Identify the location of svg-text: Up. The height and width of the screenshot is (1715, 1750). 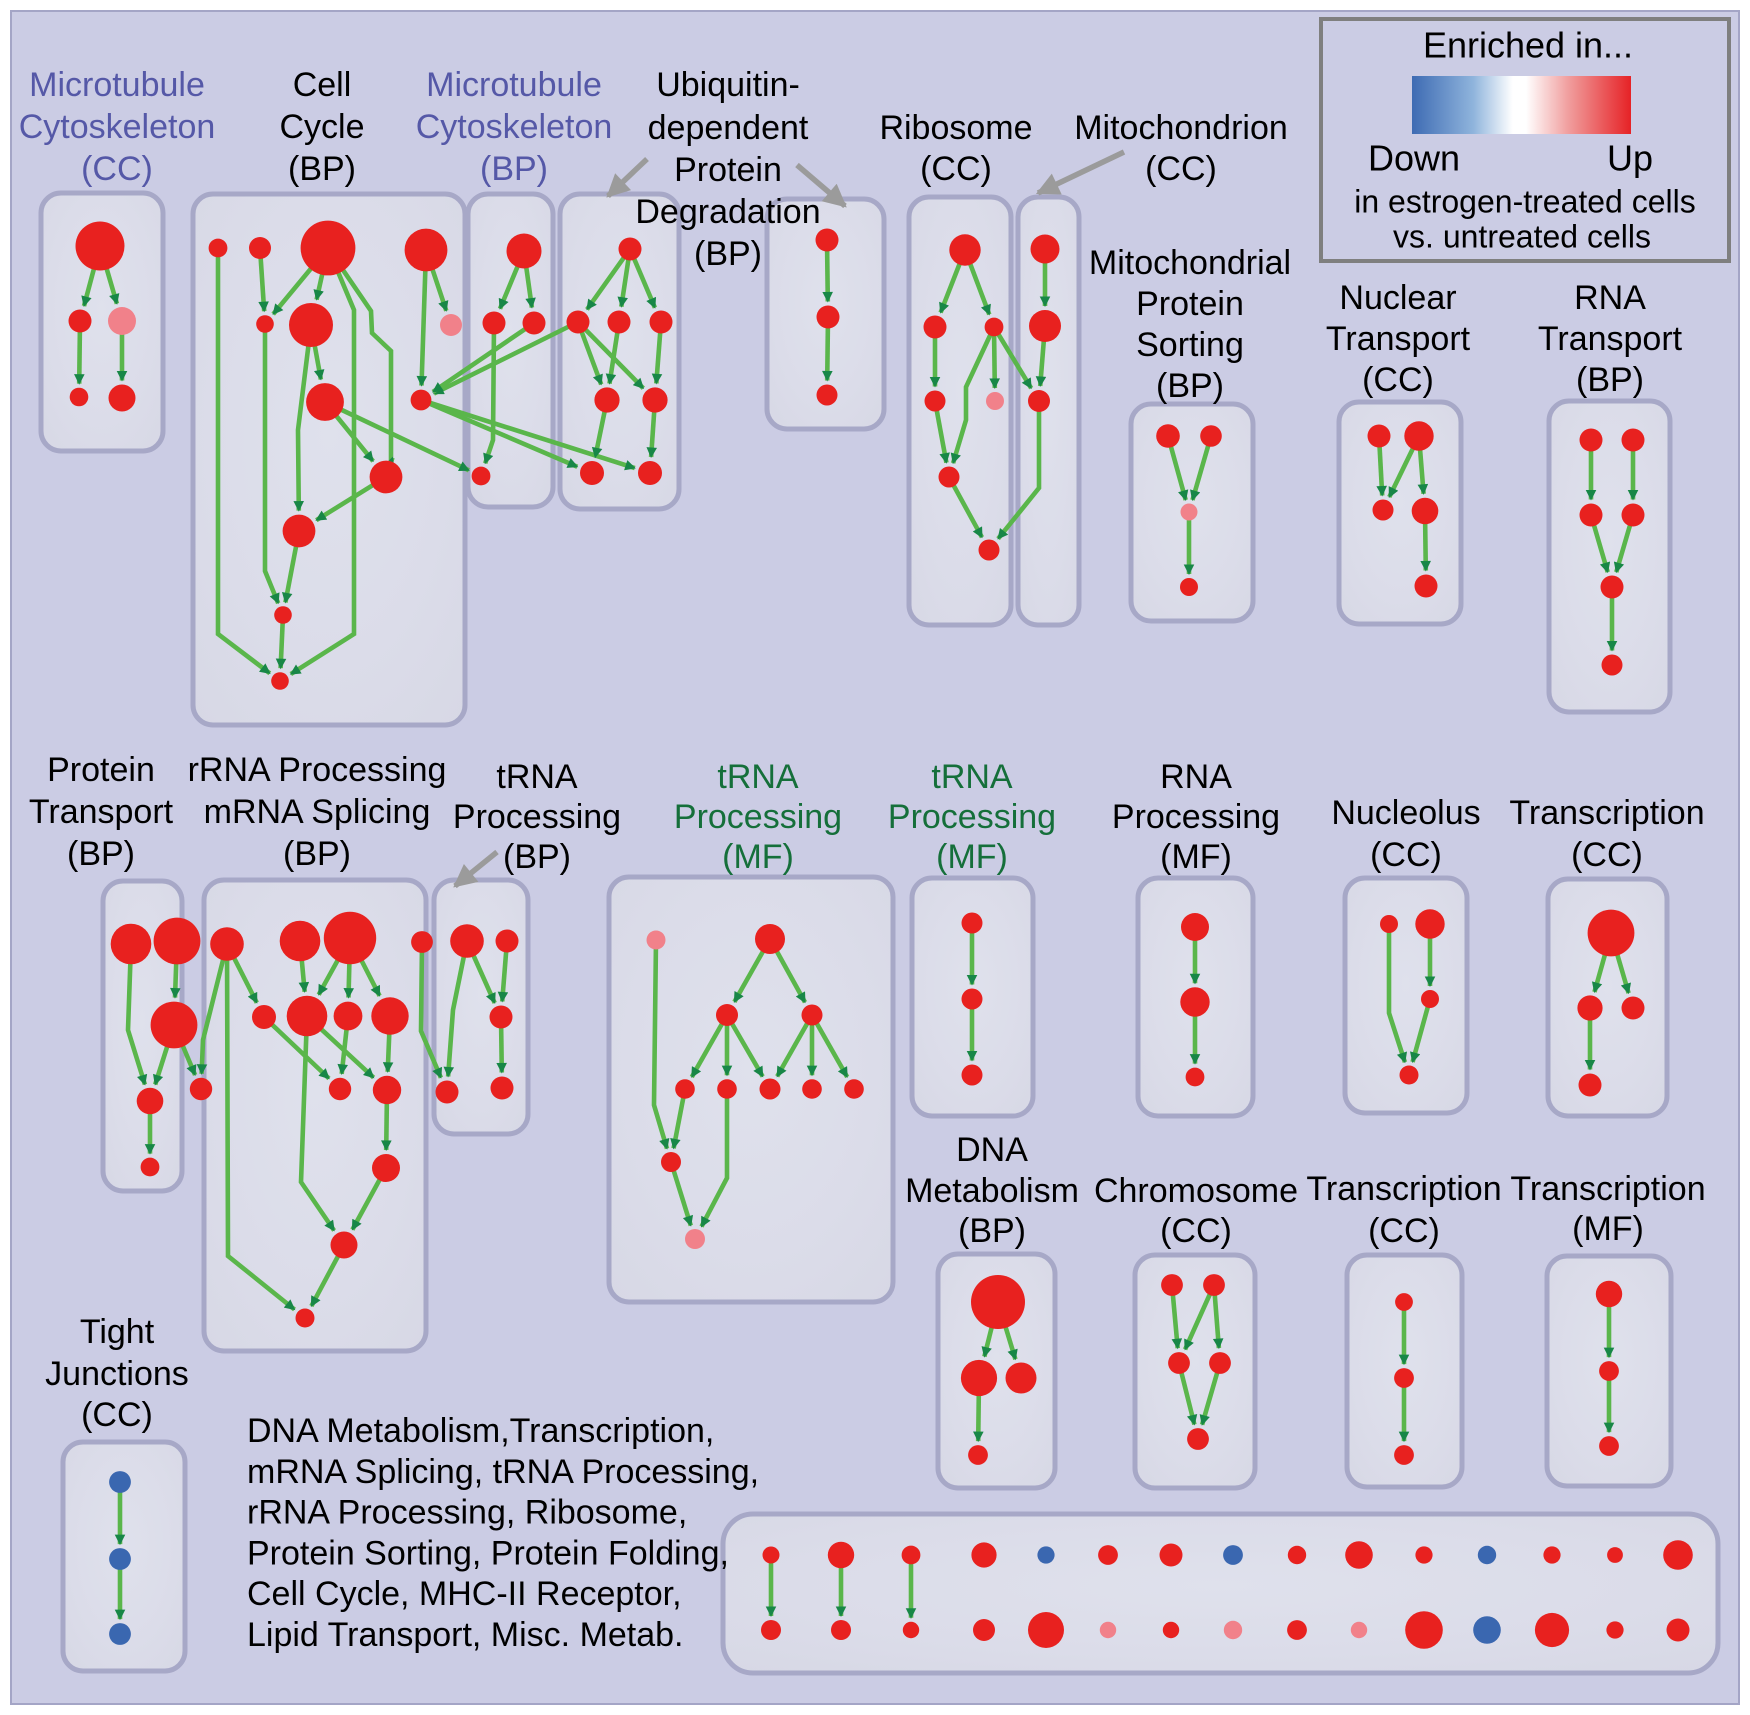
(1630, 158).